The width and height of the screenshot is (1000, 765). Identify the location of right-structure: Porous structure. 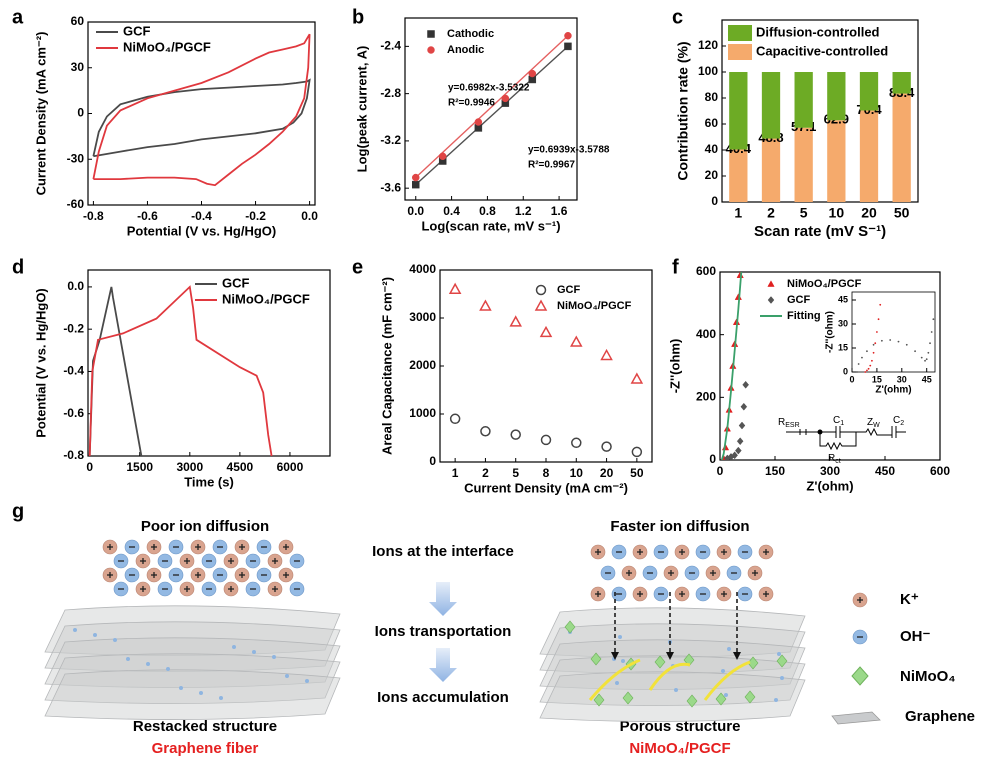
(680, 726).